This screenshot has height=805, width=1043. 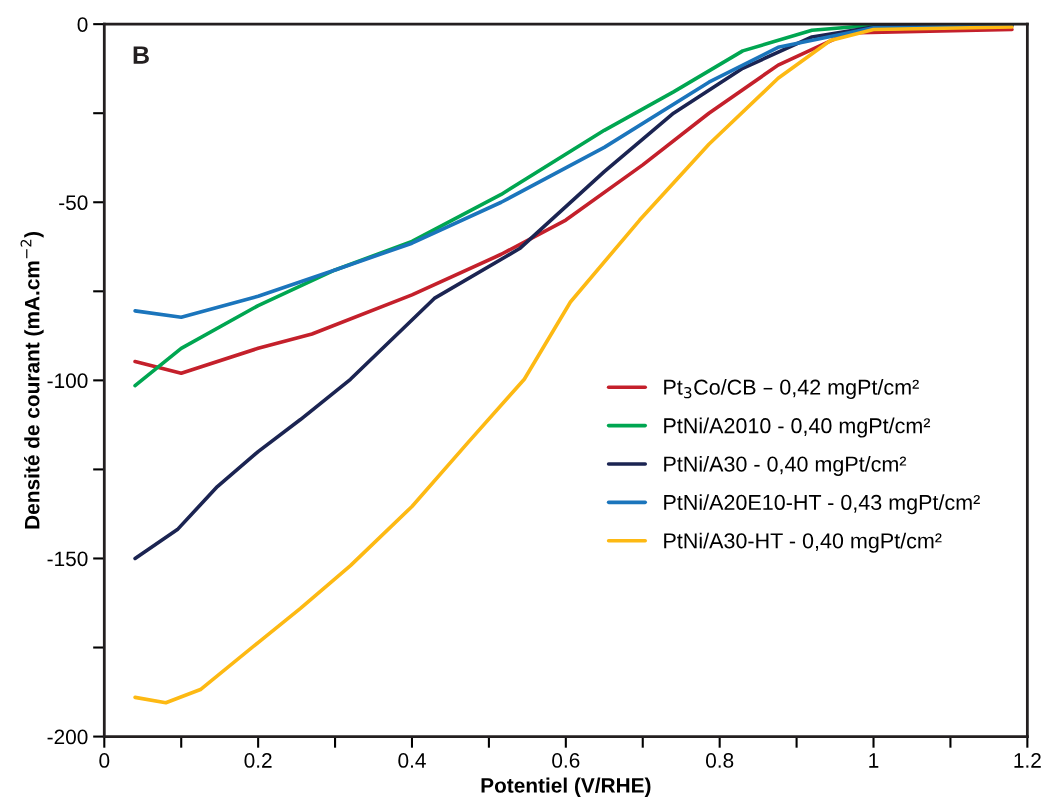 What do you see at coordinates (797, 427) in the screenshot?
I see `legend-label: PtNi/A2010 - 0,40 mgPt/cm²` at bounding box center [797, 427].